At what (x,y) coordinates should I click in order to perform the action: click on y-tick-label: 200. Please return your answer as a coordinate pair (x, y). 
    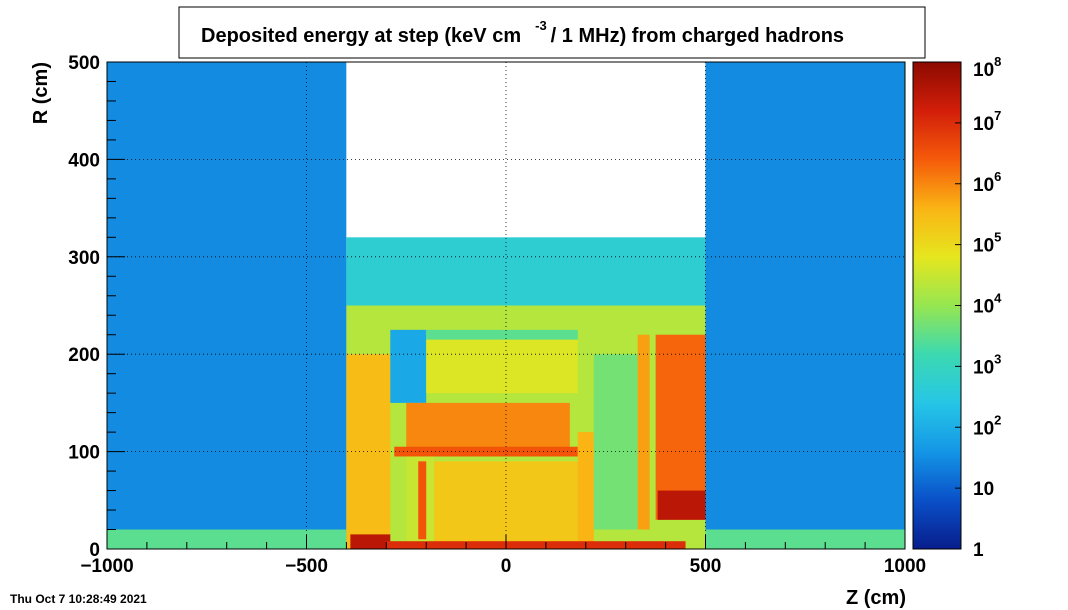
    Looking at the image, I should click on (84, 355).